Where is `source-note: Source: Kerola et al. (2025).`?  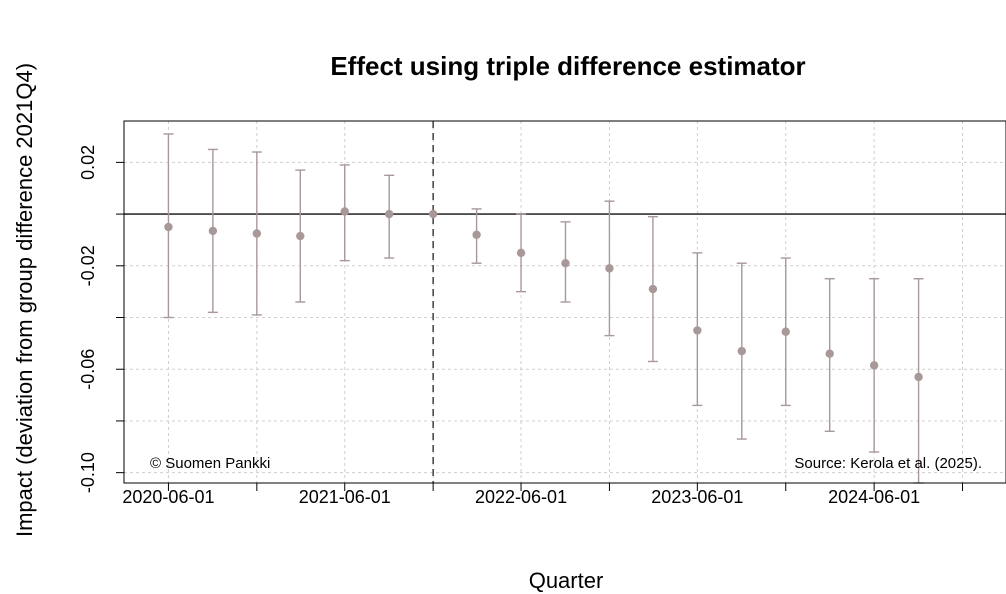 source-note: Source: Kerola et al. (2025). is located at coordinates (888, 463).